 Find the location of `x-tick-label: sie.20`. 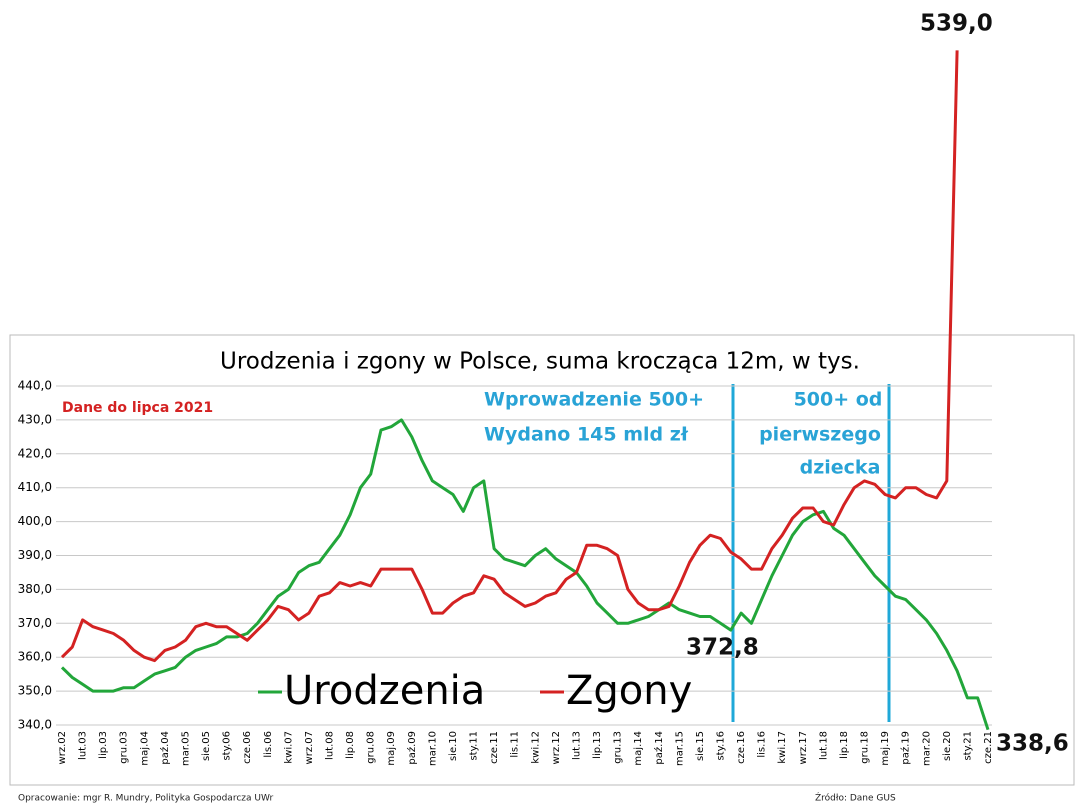

x-tick-label: sie.20 is located at coordinates (947, 746).